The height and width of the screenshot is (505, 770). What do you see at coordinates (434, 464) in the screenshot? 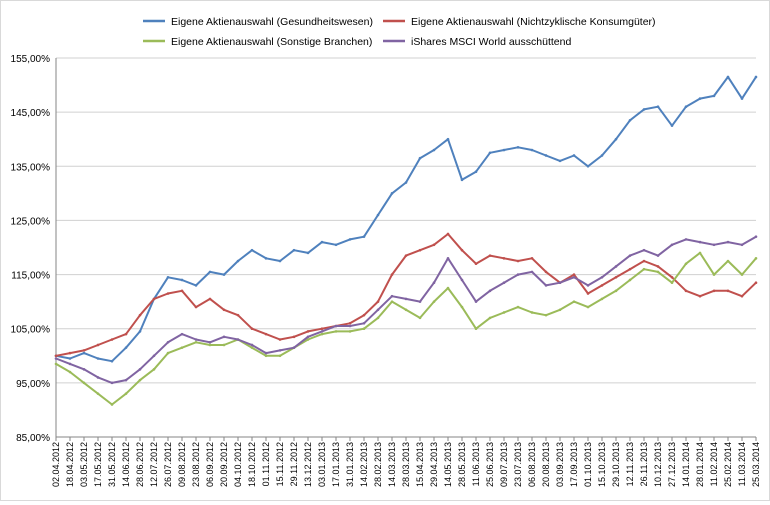
I see `x-tick-label: 29.04.2013` at bounding box center [434, 464].